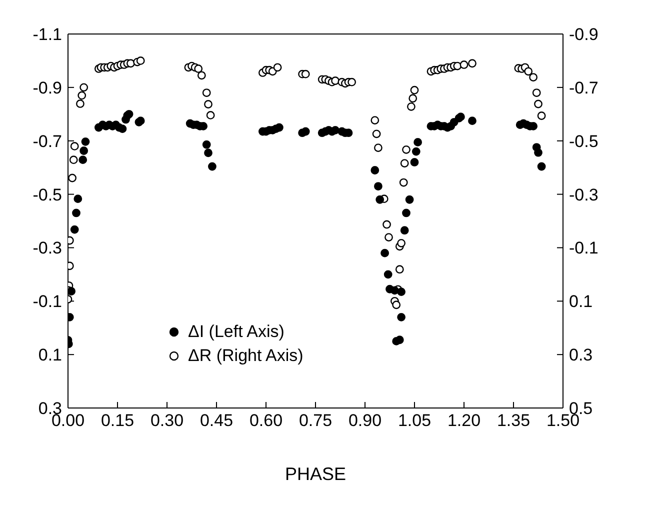  What do you see at coordinates (581, 302) in the screenshot?
I see `y2-tick-label: 0.1` at bounding box center [581, 302].